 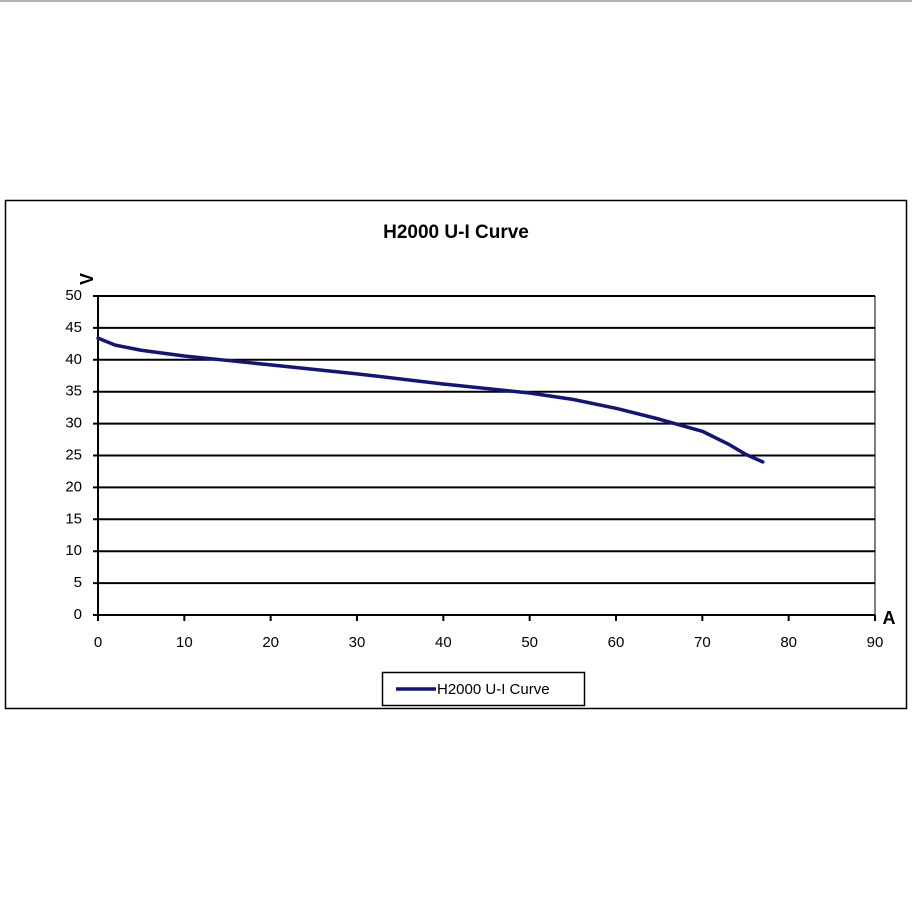 I want to click on x-axis-label: A, so click(x=889, y=618).